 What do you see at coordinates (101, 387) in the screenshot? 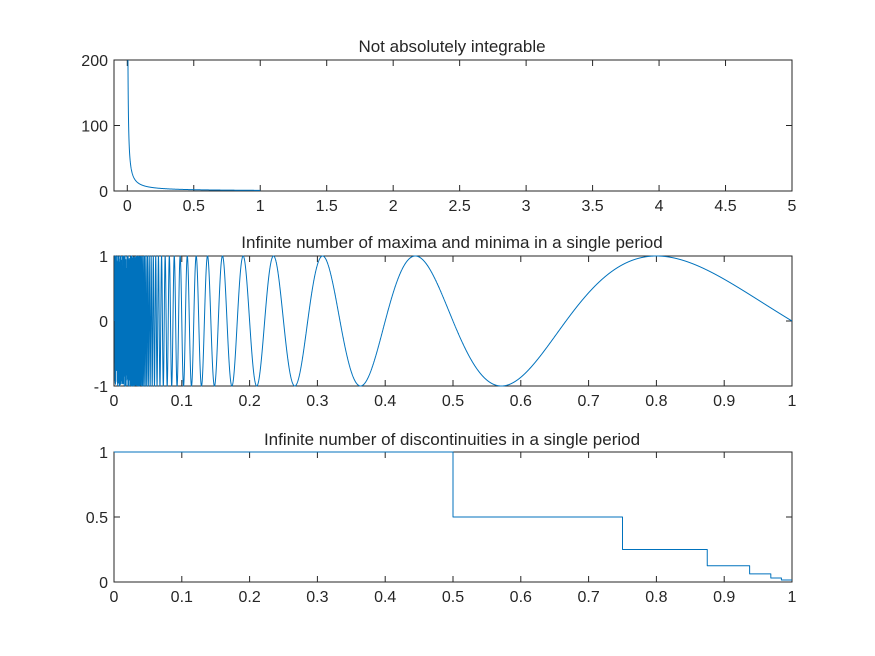
I see `subplot-2-ytick-label: -1` at bounding box center [101, 387].